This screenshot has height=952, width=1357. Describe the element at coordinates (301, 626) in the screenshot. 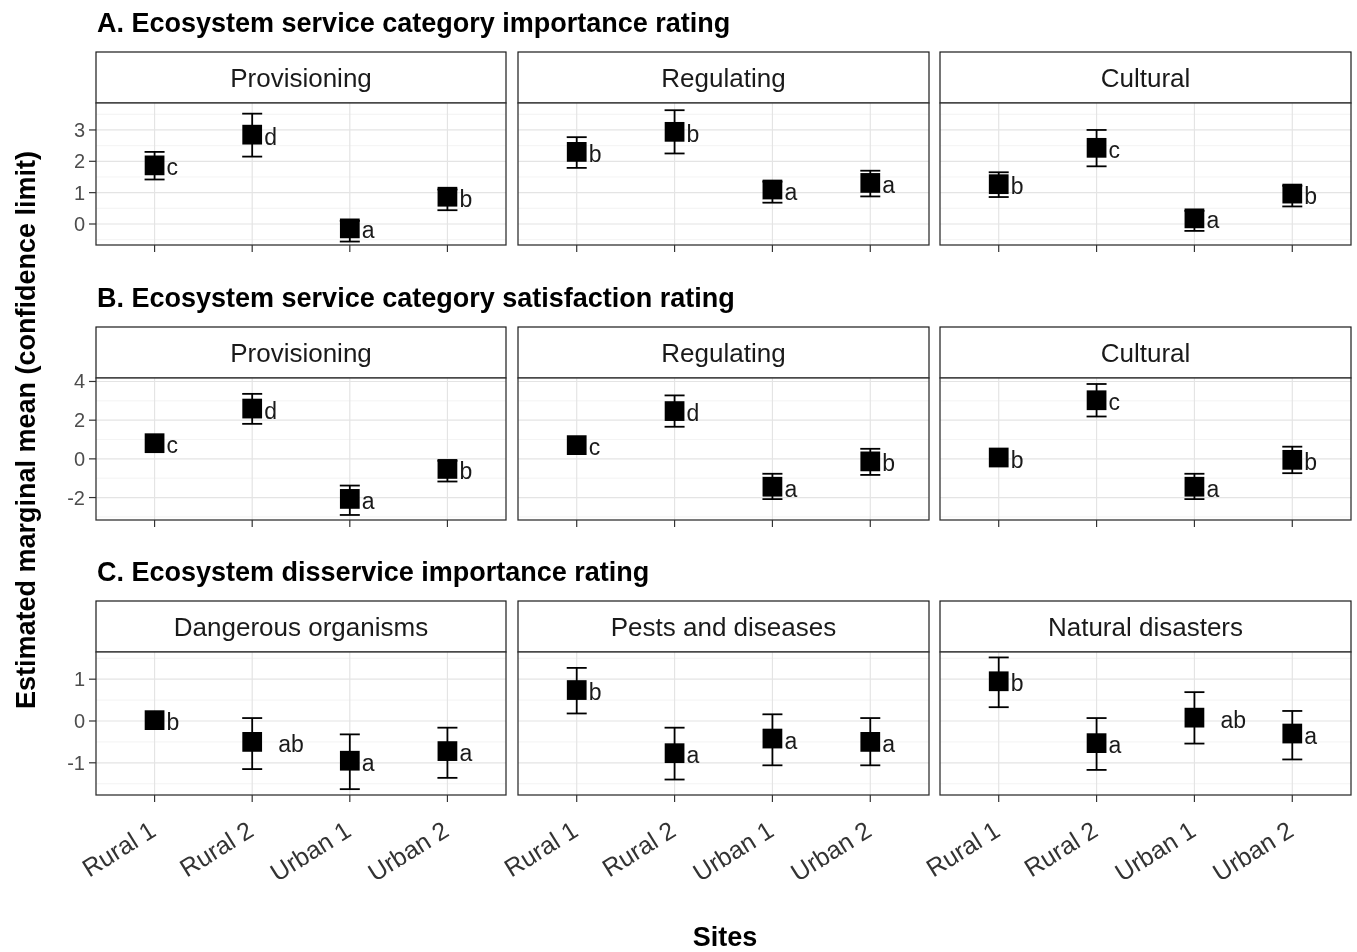

I see `chart-title: Dangerous organisms` at that location.